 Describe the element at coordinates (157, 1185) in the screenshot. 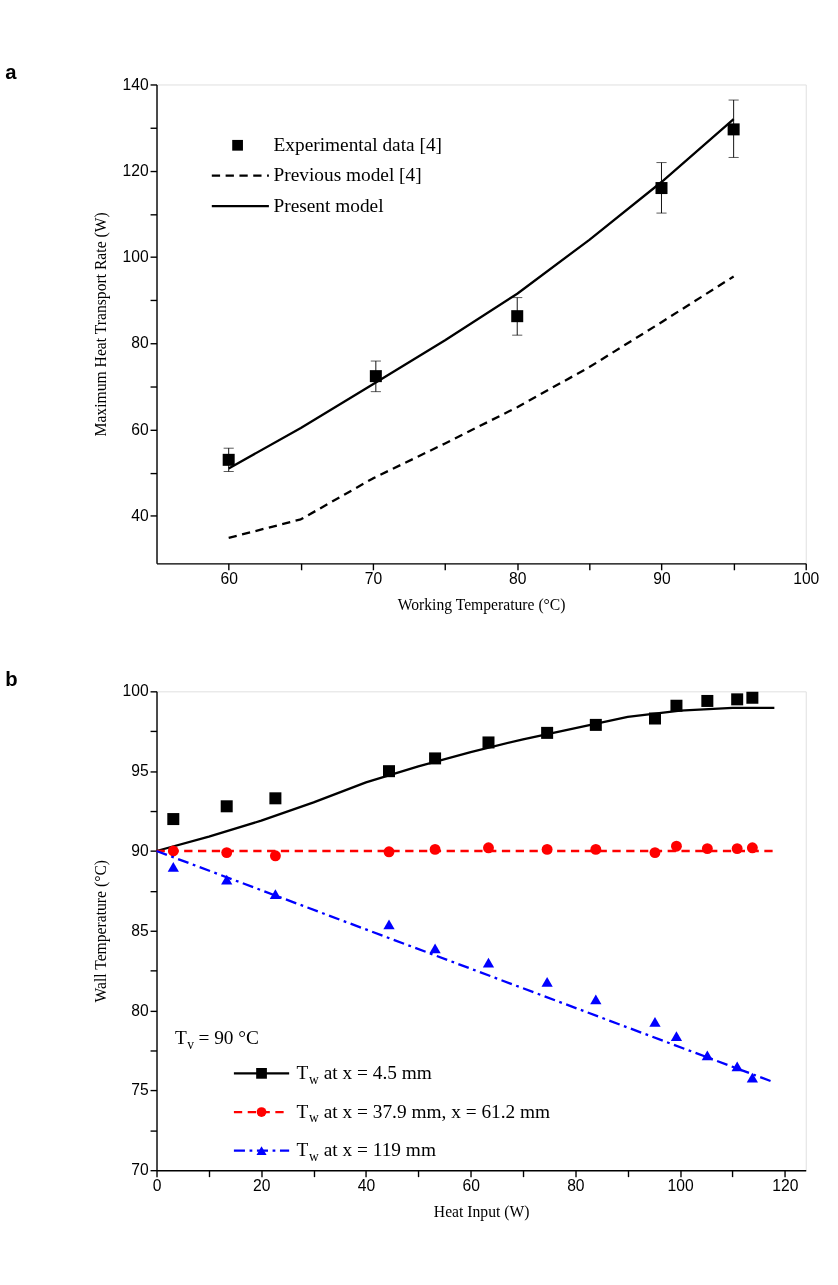

I see `x-tick-label: 0` at that location.